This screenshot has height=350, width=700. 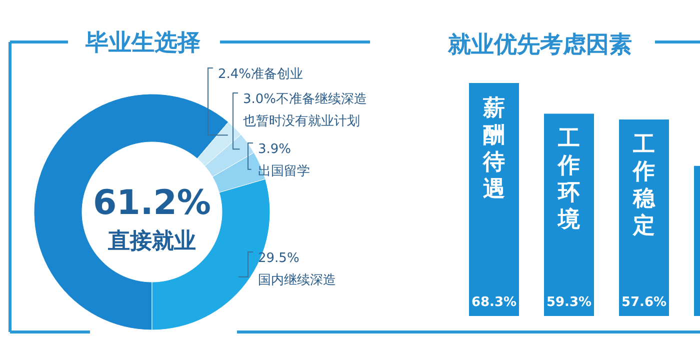 I want to click on slice-label: 3.0%不准备继续深造也暂时没有就业计划, so click(x=305, y=110).